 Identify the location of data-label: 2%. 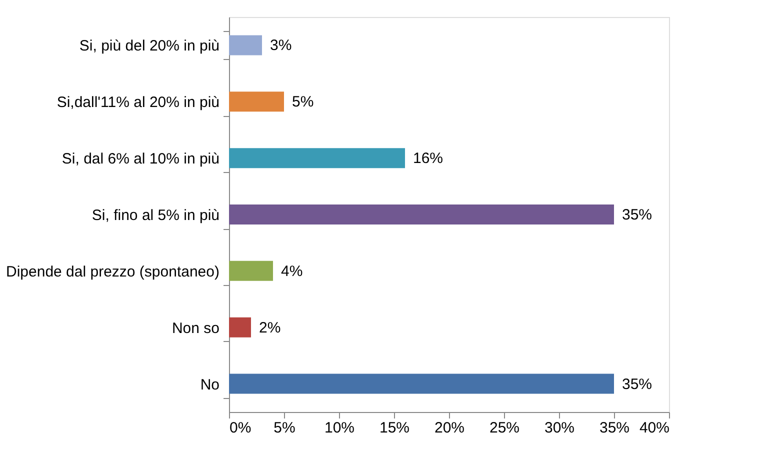
(270, 327).